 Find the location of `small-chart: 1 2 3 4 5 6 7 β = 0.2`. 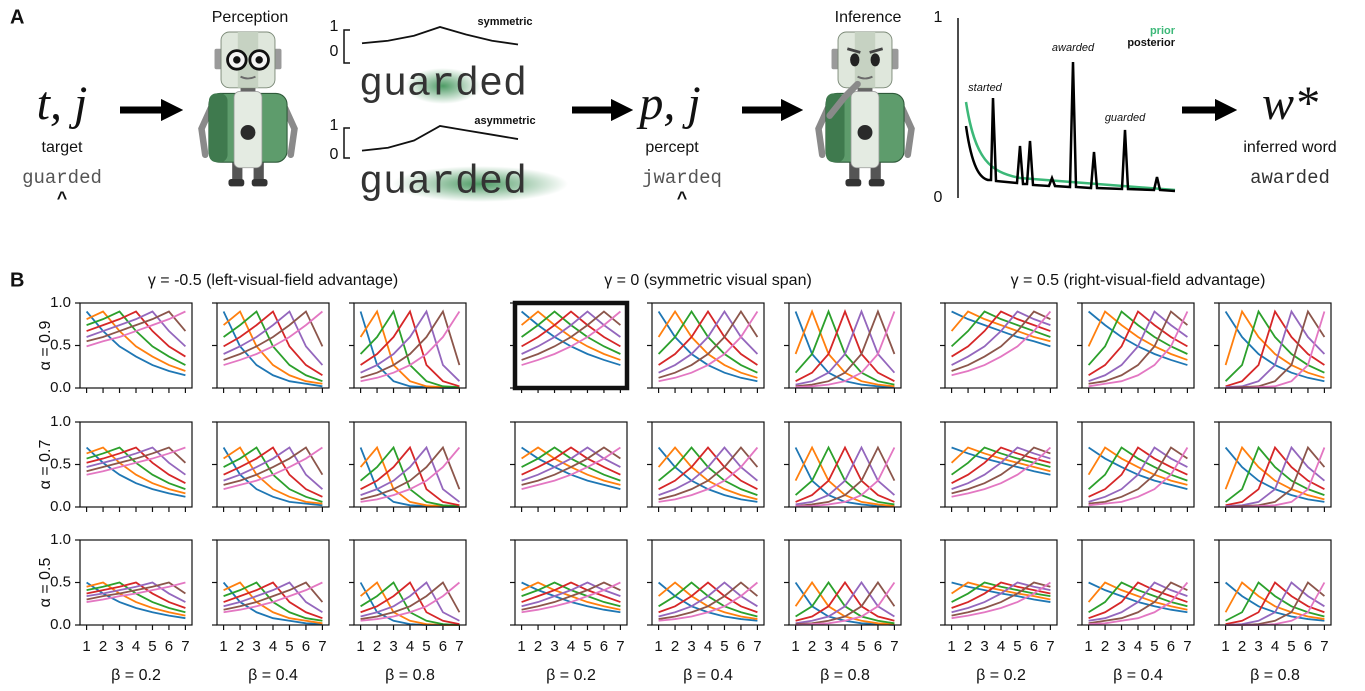

small-chart: 1 2 3 4 5 6 7 β = 0.2 is located at coordinates (569, 611).